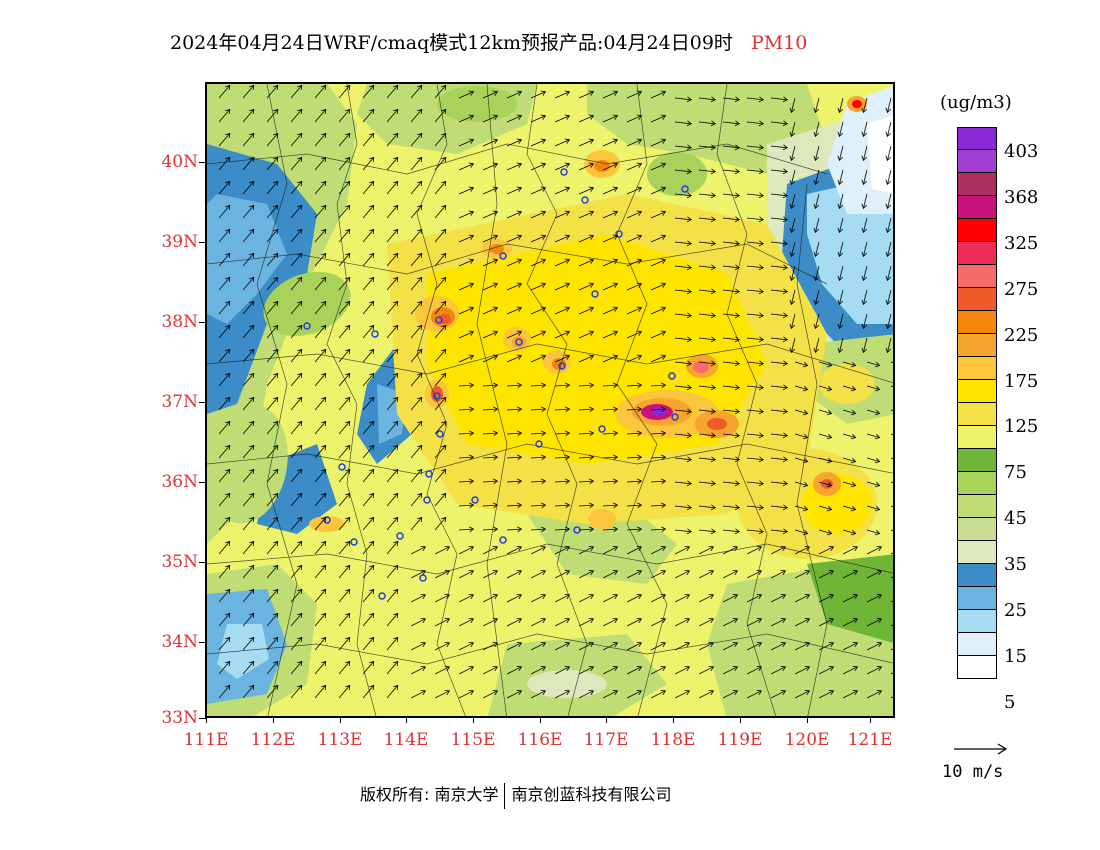 Image resolution: width=1100 pixels, height=850 pixels. What do you see at coordinates (977, 161) in the screenshot?
I see `colorbar-segment` at bounding box center [977, 161].